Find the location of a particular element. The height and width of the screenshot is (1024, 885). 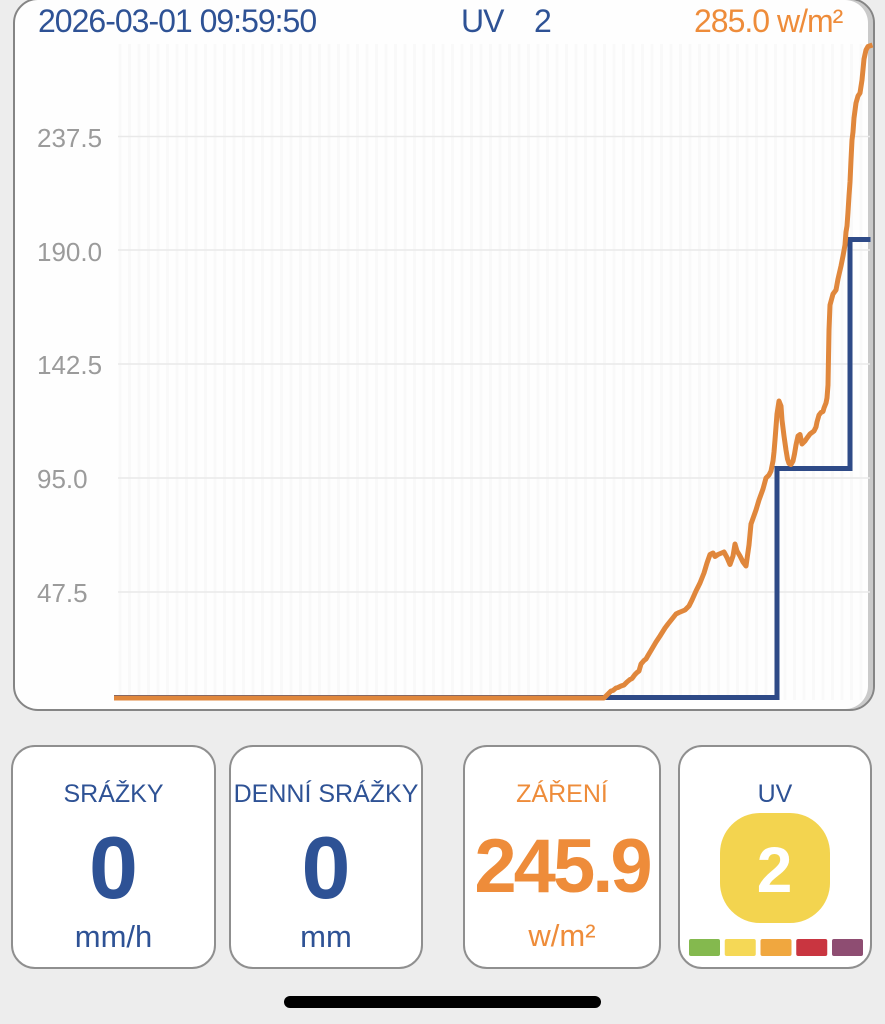

svg-text: 2 is located at coordinates (775, 870).